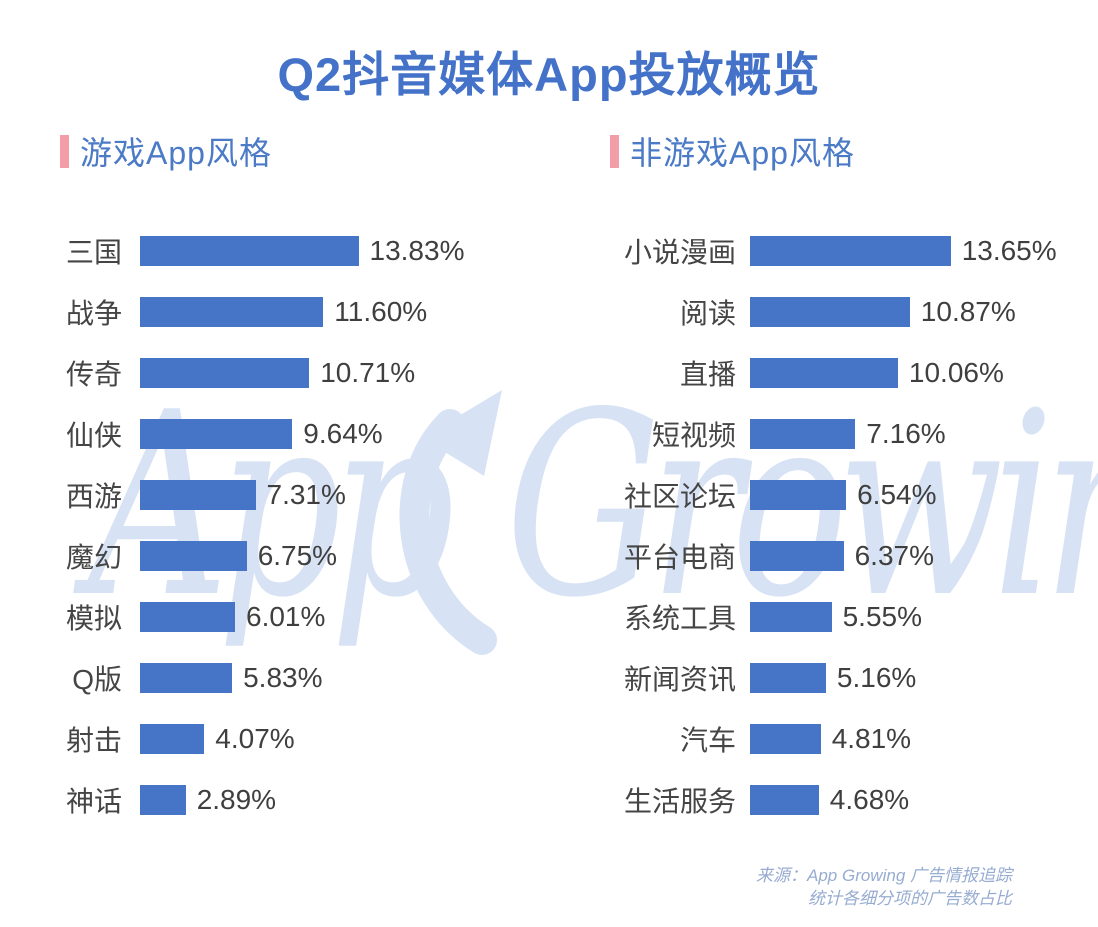 This screenshot has width=1098, height=927. Describe the element at coordinates (236, 799) in the screenshot. I see `value-label: 2.89%` at that location.